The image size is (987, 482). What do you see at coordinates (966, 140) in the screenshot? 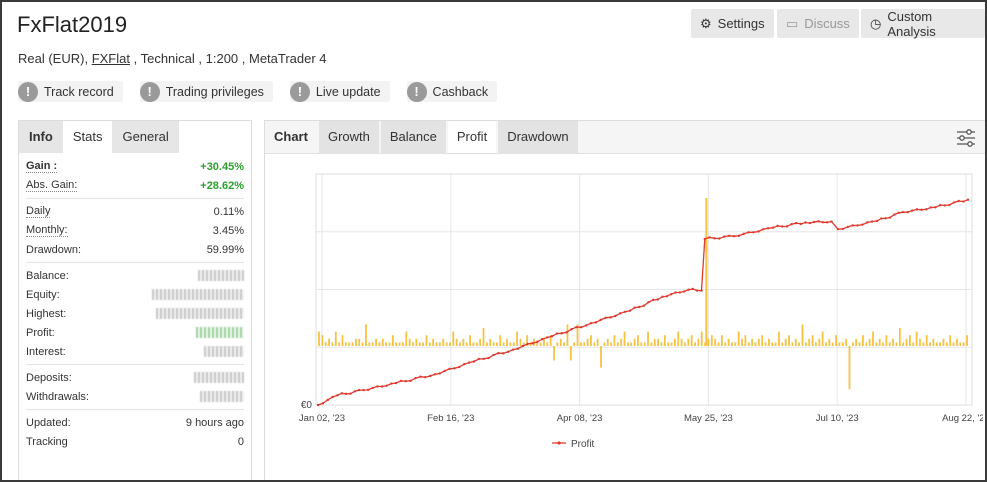
I see `sliders-icon` at bounding box center [966, 140].